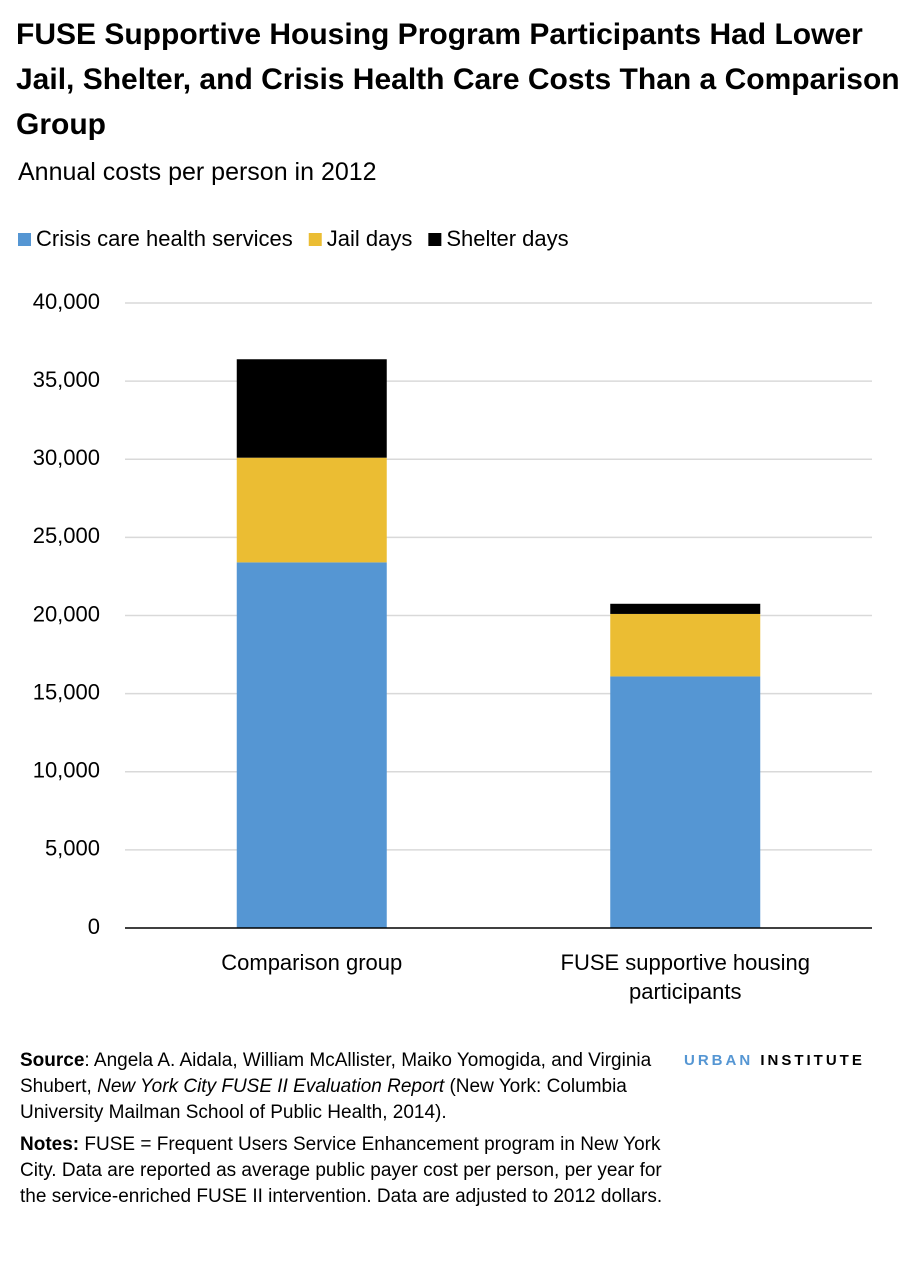 The image size is (919, 1286). Describe the element at coordinates (197, 172) in the screenshot. I see `chart-subtitle: Annual costs per person in 2012` at that location.